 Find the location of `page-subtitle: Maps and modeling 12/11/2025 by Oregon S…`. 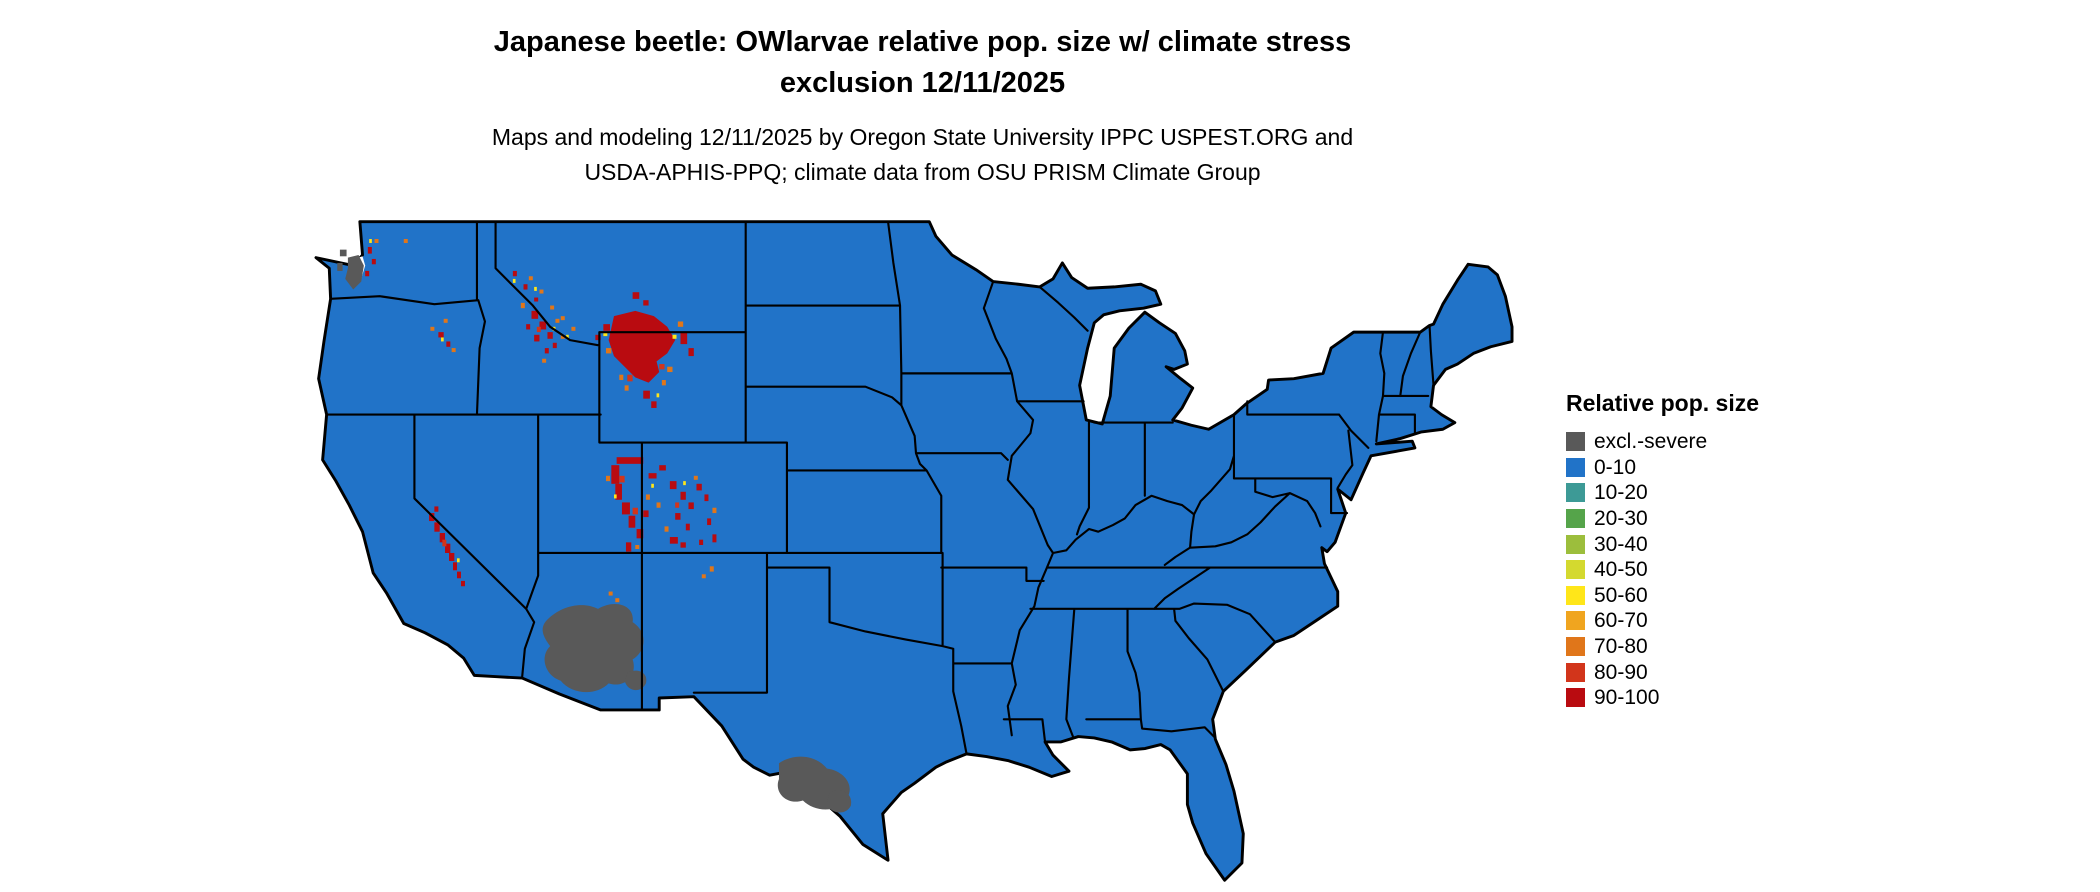

page-subtitle: Maps and modeling 12/11/2025 by Oregon S… is located at coordinates (922, 154).